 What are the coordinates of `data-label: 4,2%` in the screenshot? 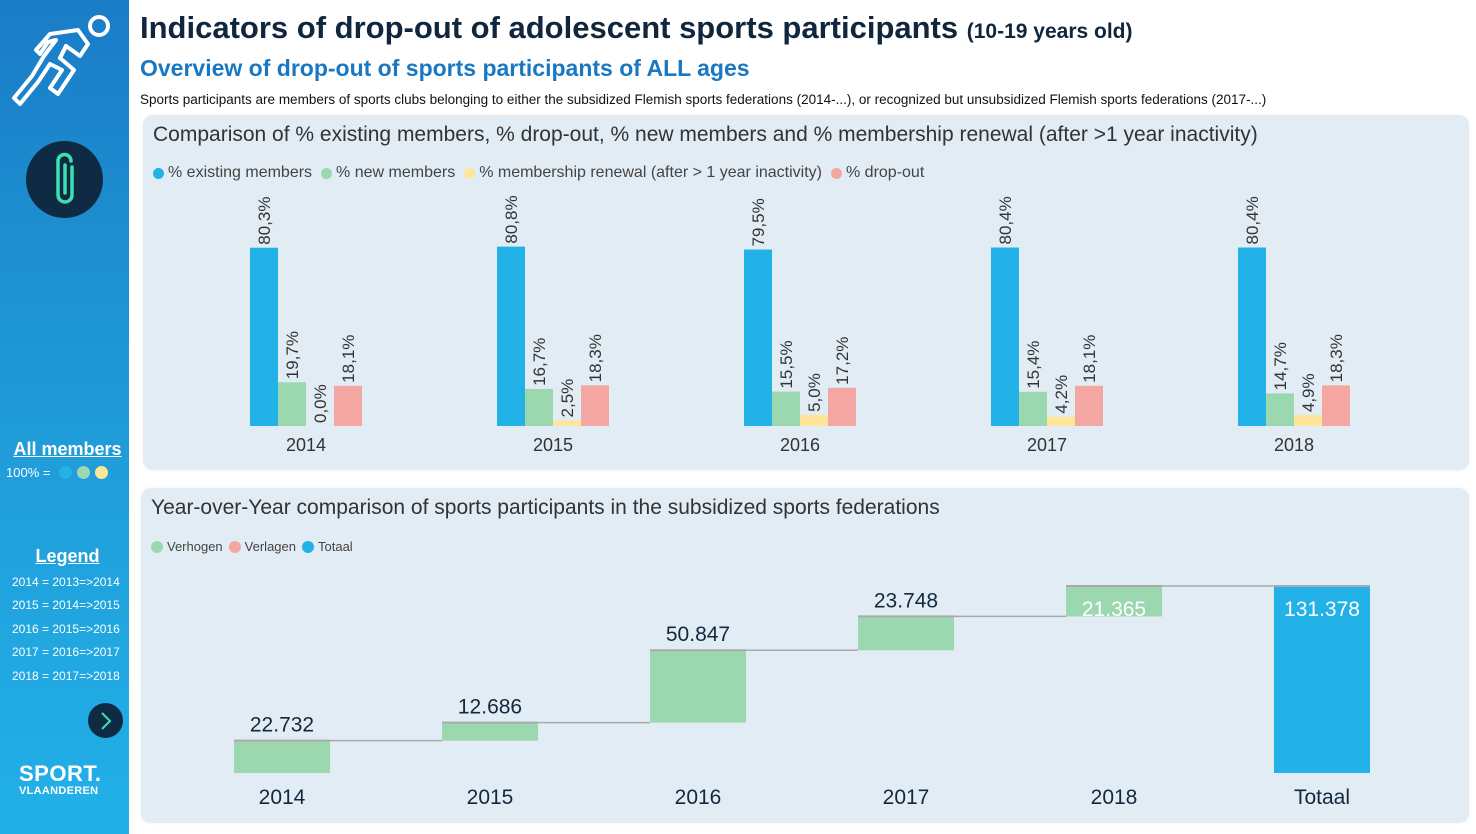 It's located at (1061, 394).